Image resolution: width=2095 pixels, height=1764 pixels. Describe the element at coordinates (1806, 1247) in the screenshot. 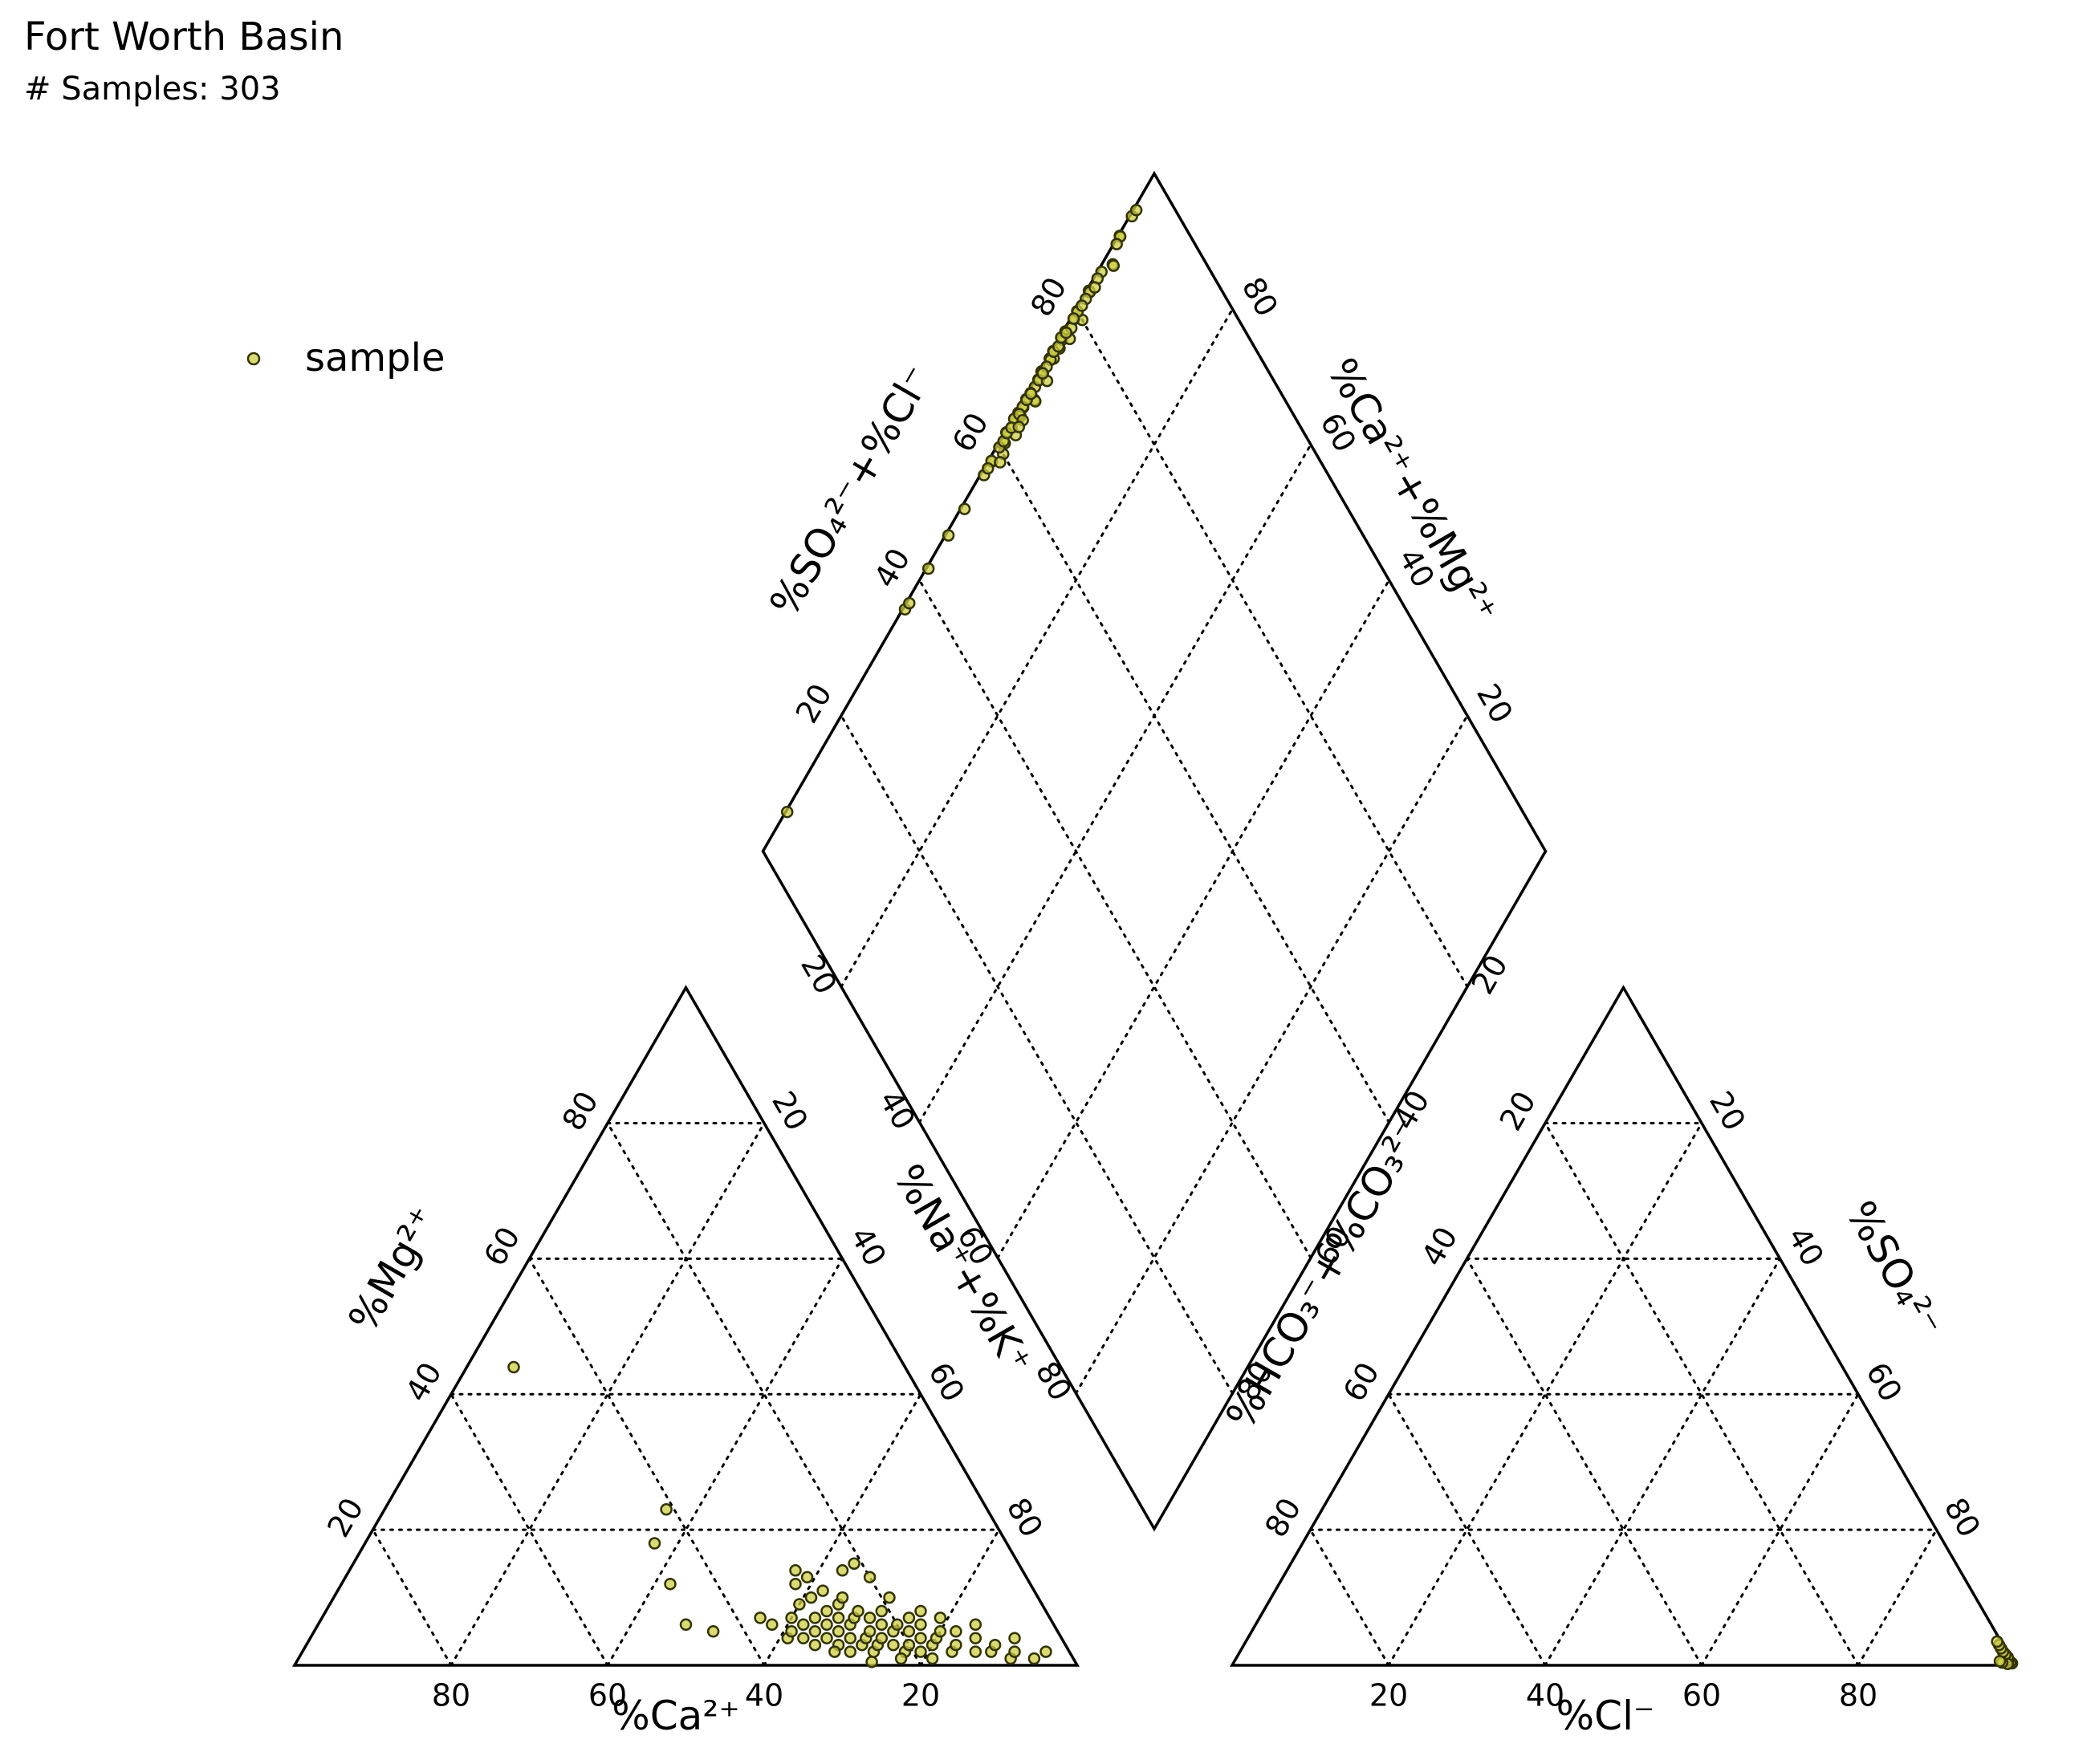

I see `anion-right-tick-label: 40` at that location.